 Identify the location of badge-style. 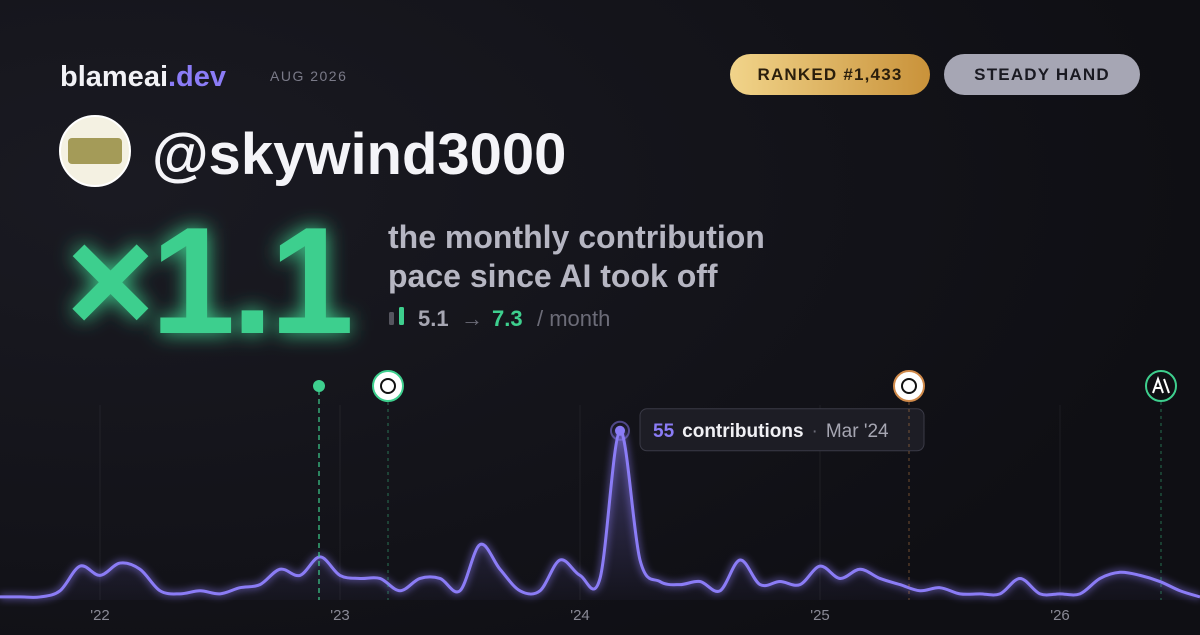
(1042, 74).